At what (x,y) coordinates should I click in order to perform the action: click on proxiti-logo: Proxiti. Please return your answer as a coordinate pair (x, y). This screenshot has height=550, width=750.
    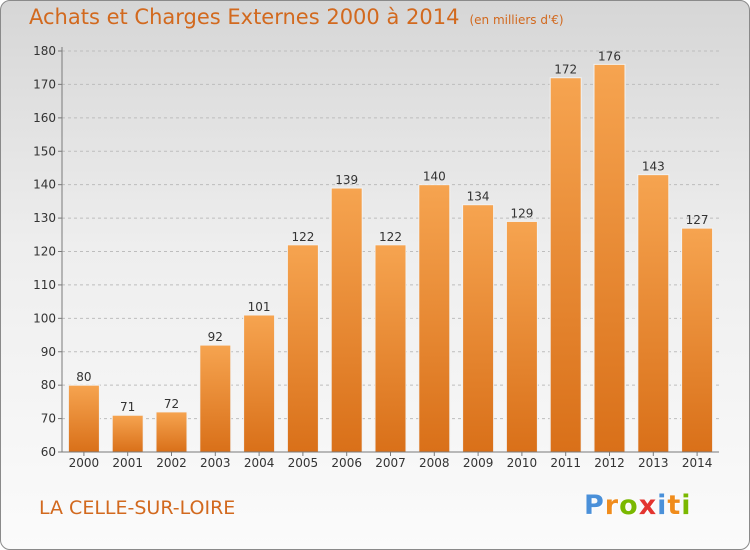
    Looking at the image, I should click on (638, 505).